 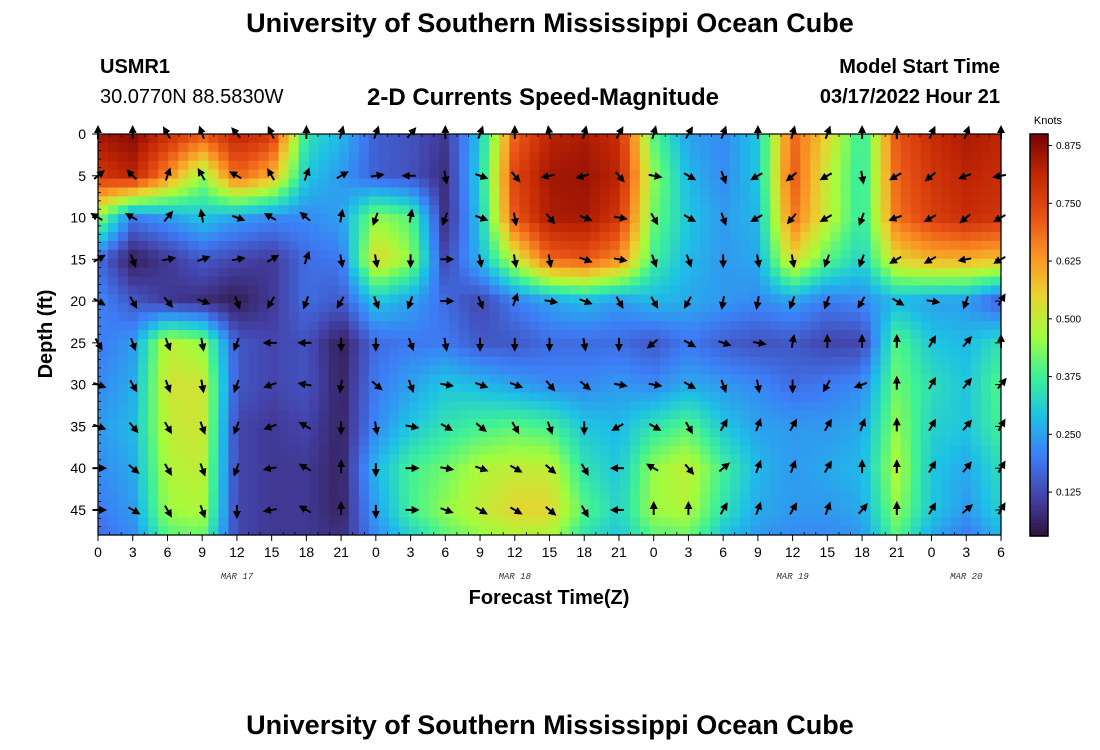 I want to click on x-tick-label: 9, so click(x=758, y=552).